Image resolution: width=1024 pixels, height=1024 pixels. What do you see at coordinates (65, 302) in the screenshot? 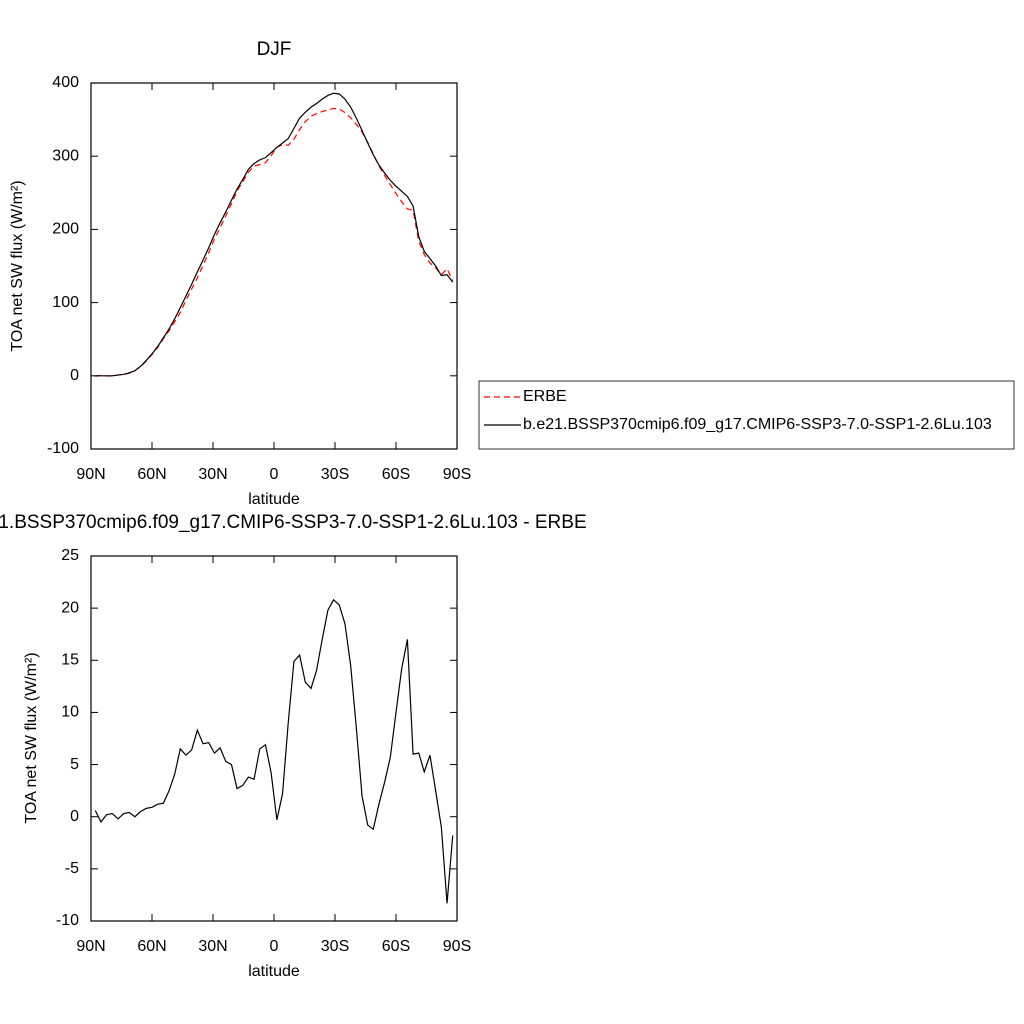
I see `y-tick-label: 100` at bounding box center [65, 302].